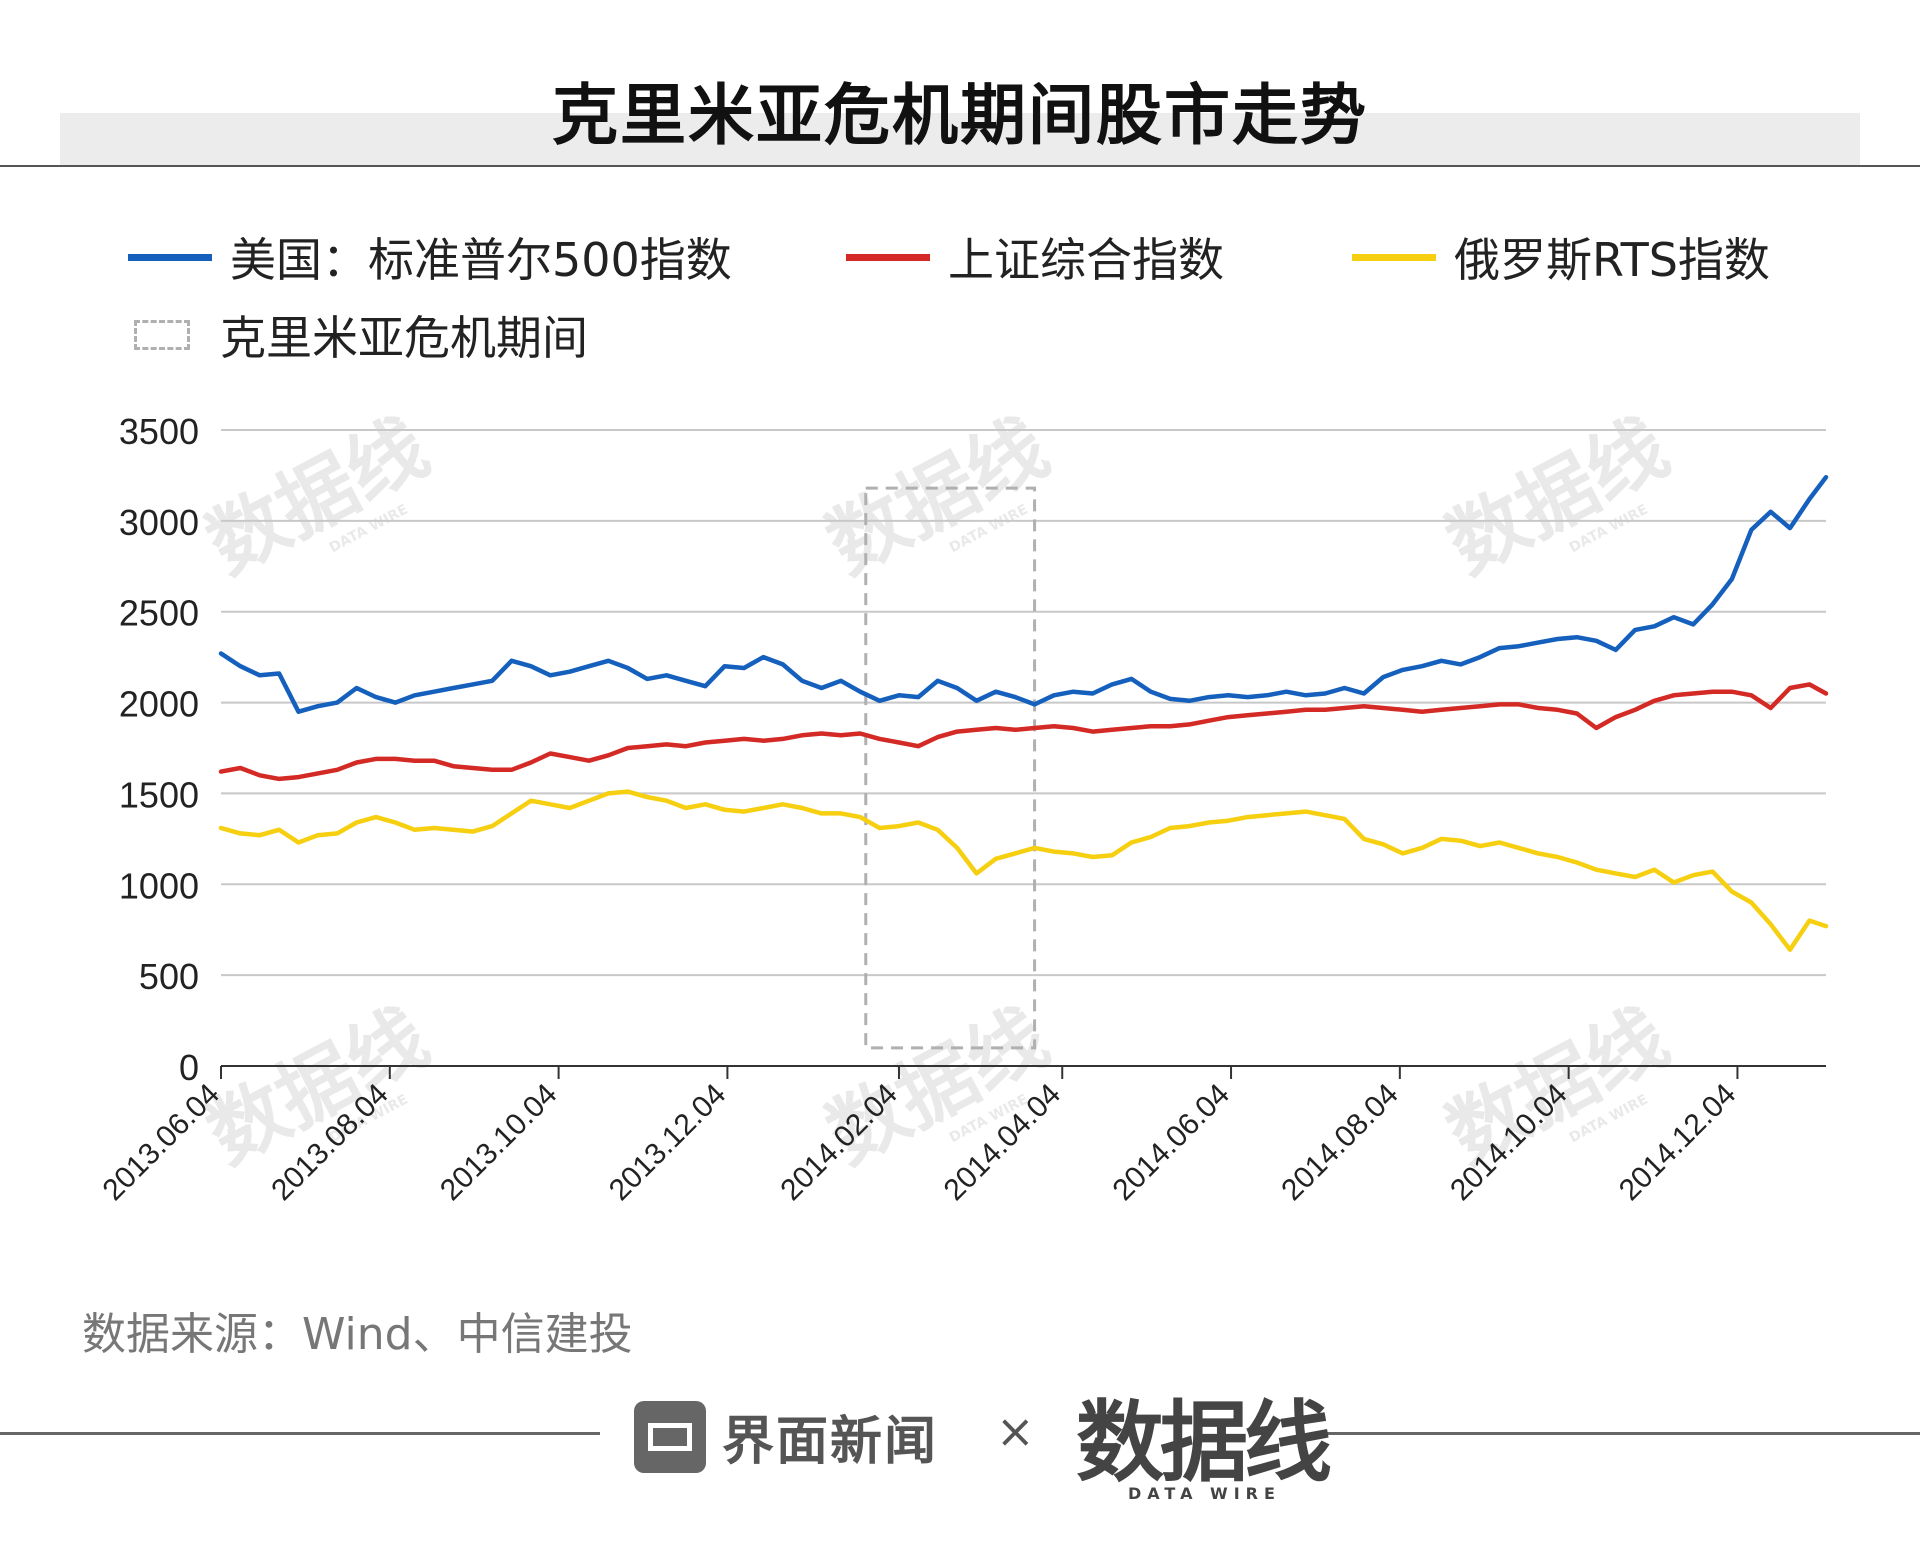 Image resolution: width=1920 pixels, height=1544 pixels. I want to click on series-line-sp500, so click(1023, 594).